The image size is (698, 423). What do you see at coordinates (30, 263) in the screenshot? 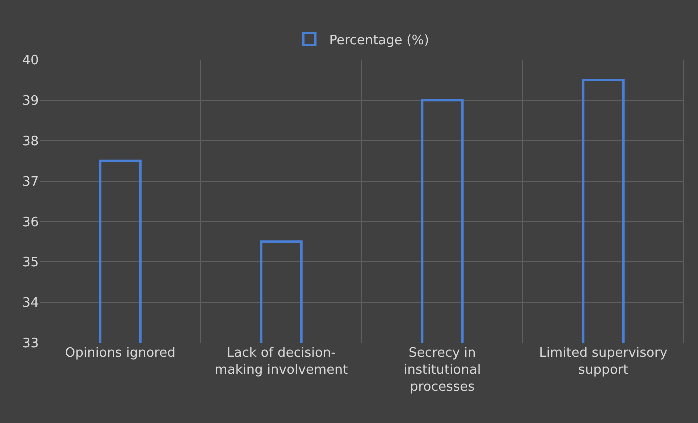
I see `y-tick-label: 35` at bounding box center [30, 263].